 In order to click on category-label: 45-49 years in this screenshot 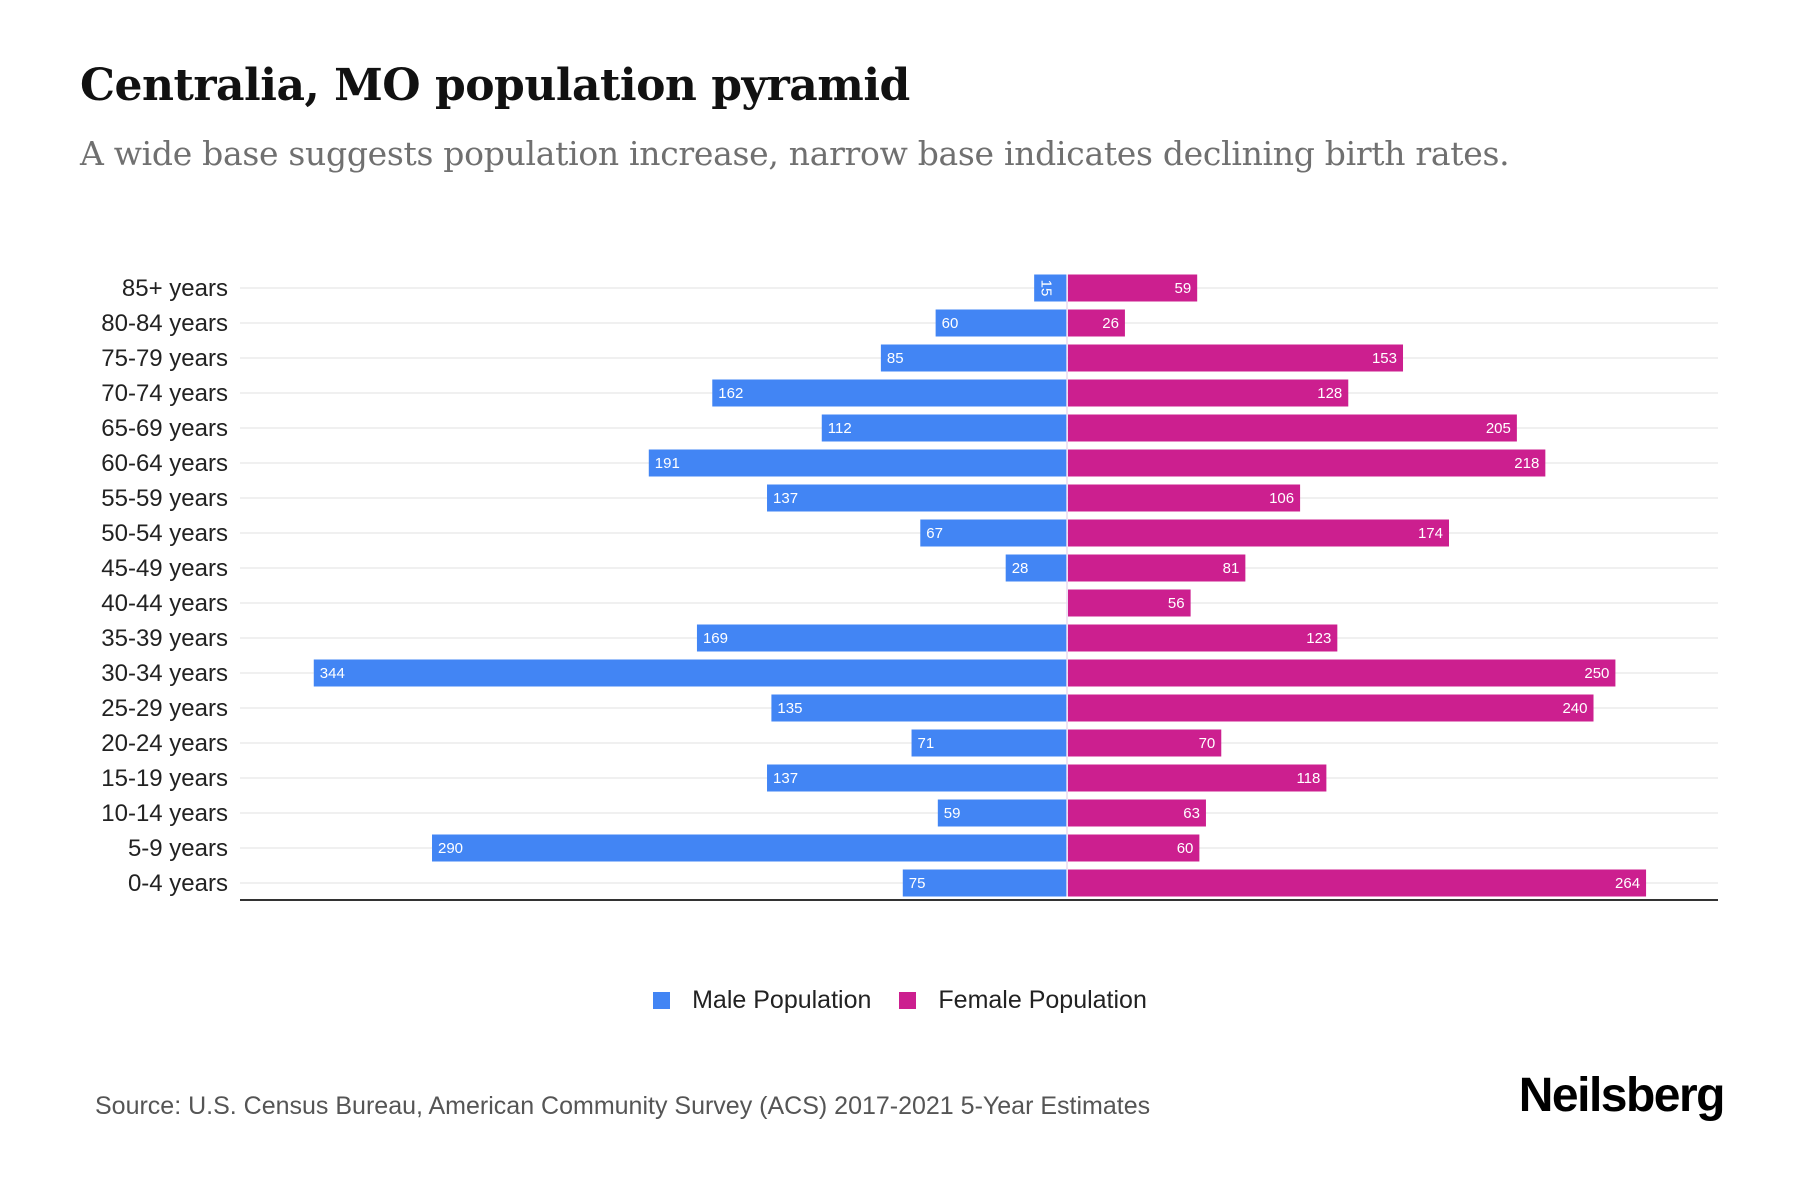, I will do `click(164, 568)`.